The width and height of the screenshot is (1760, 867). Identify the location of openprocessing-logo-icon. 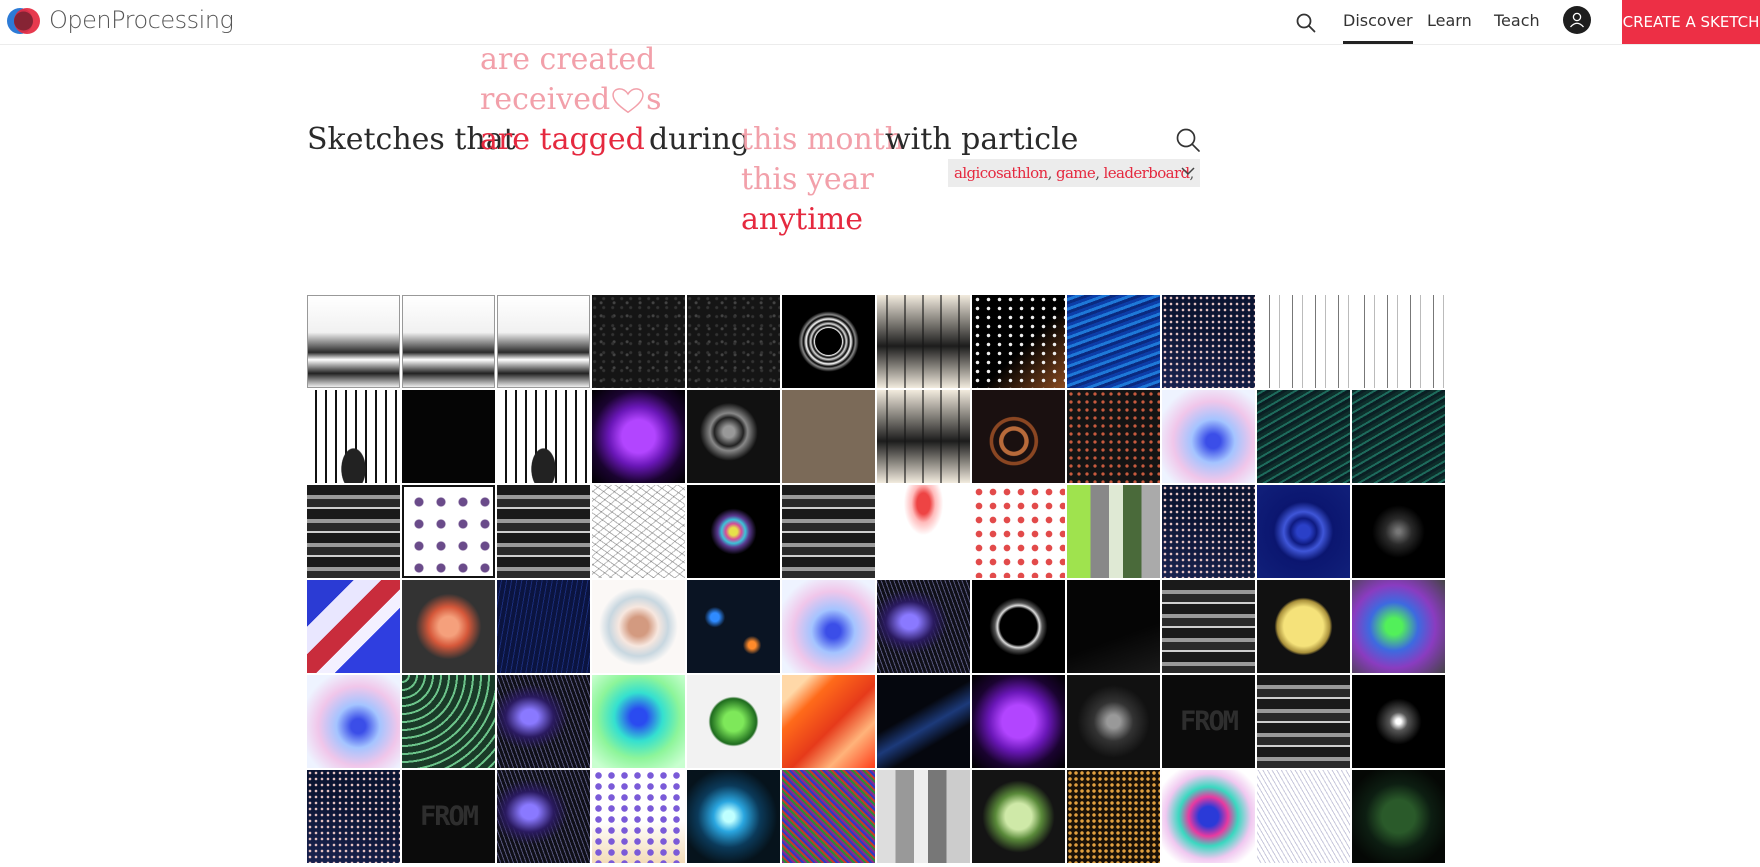
(24, 21).